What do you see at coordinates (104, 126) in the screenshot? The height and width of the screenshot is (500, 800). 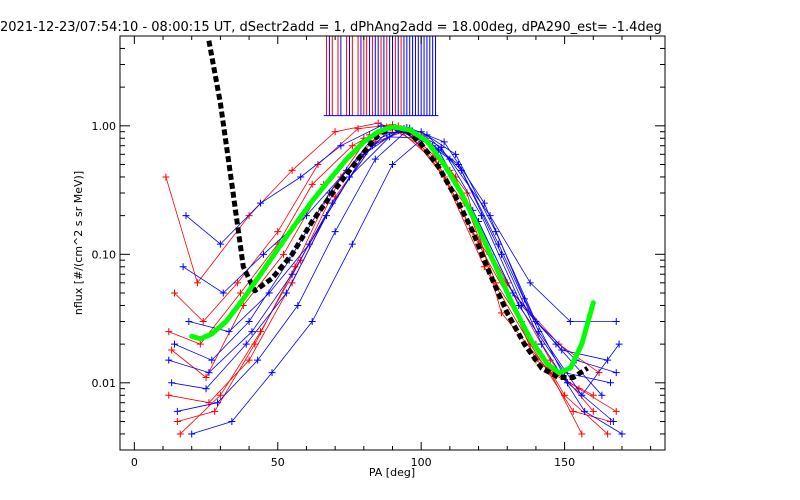 I see `y-tick-label: 1.00` at bounding box center [104, 126].